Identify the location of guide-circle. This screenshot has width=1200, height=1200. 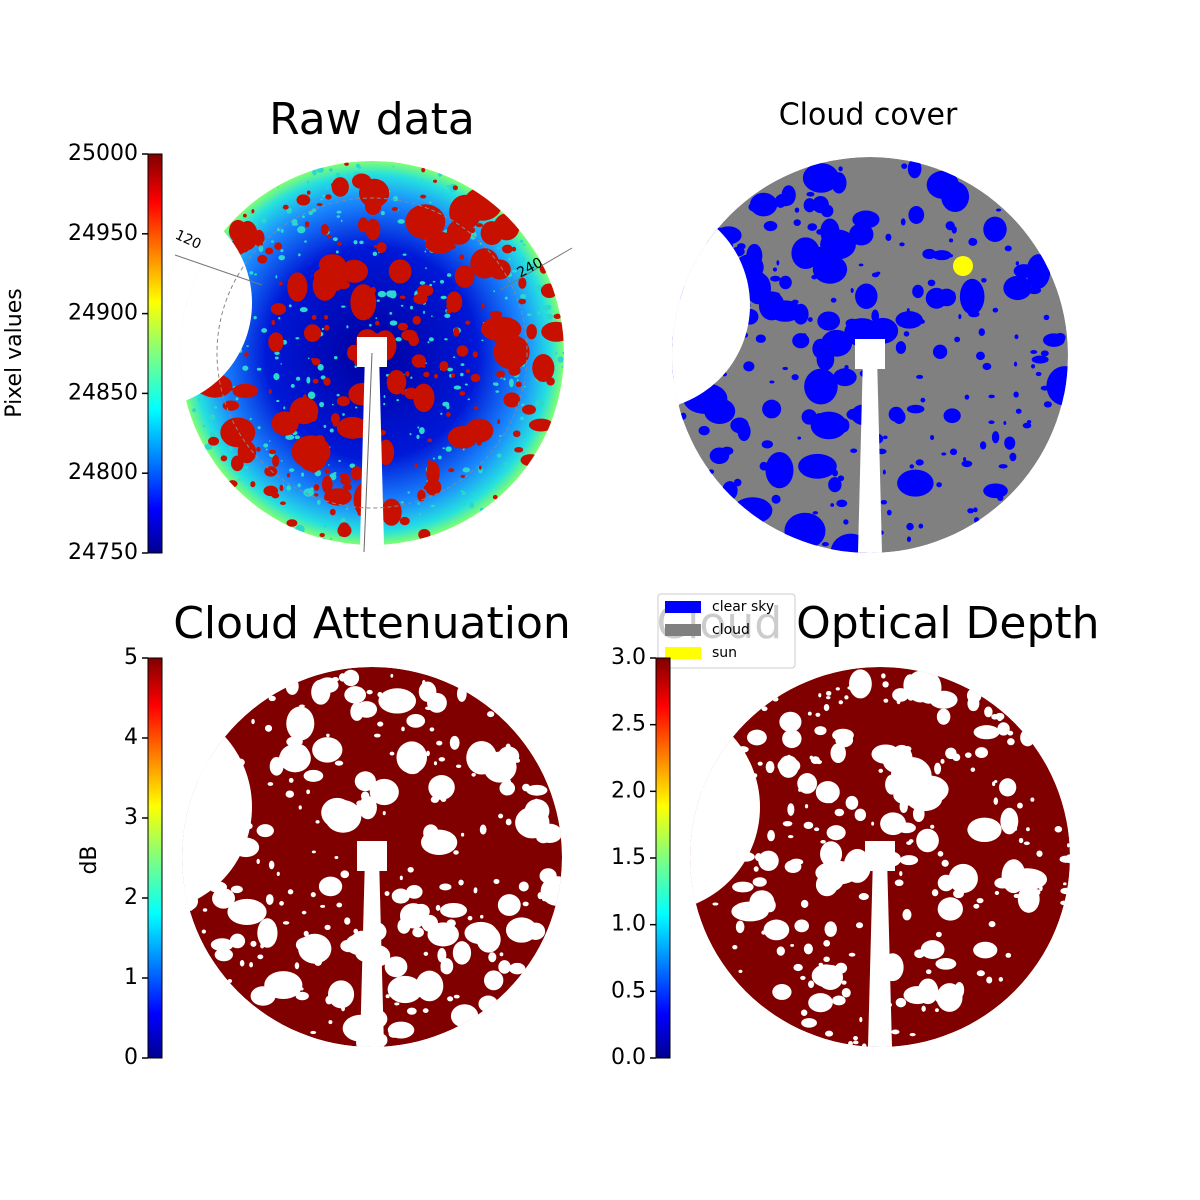
(372, 353).